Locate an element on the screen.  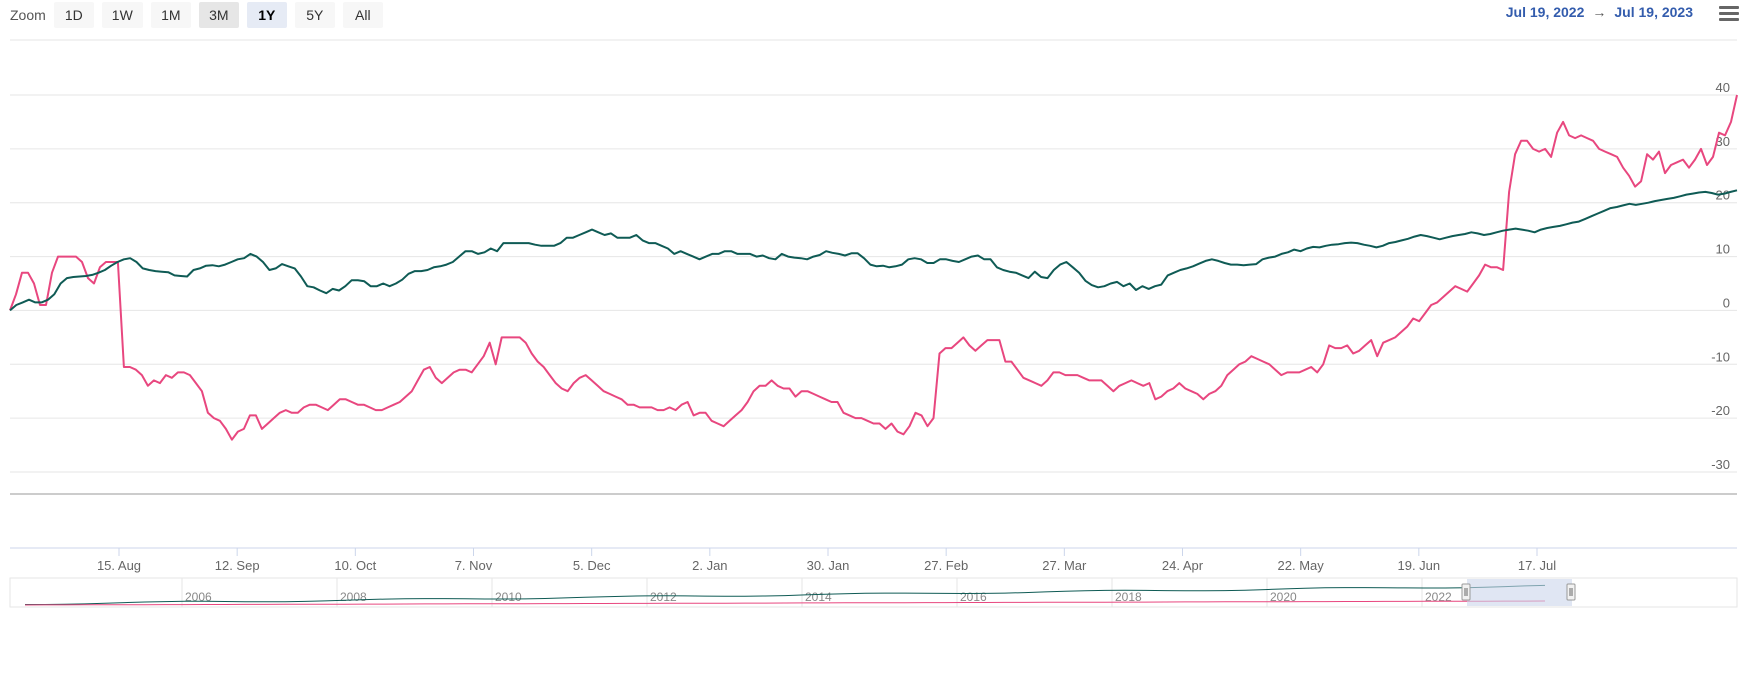
x-tick-label: 17. Jul is located at coordinates (1537, 565).